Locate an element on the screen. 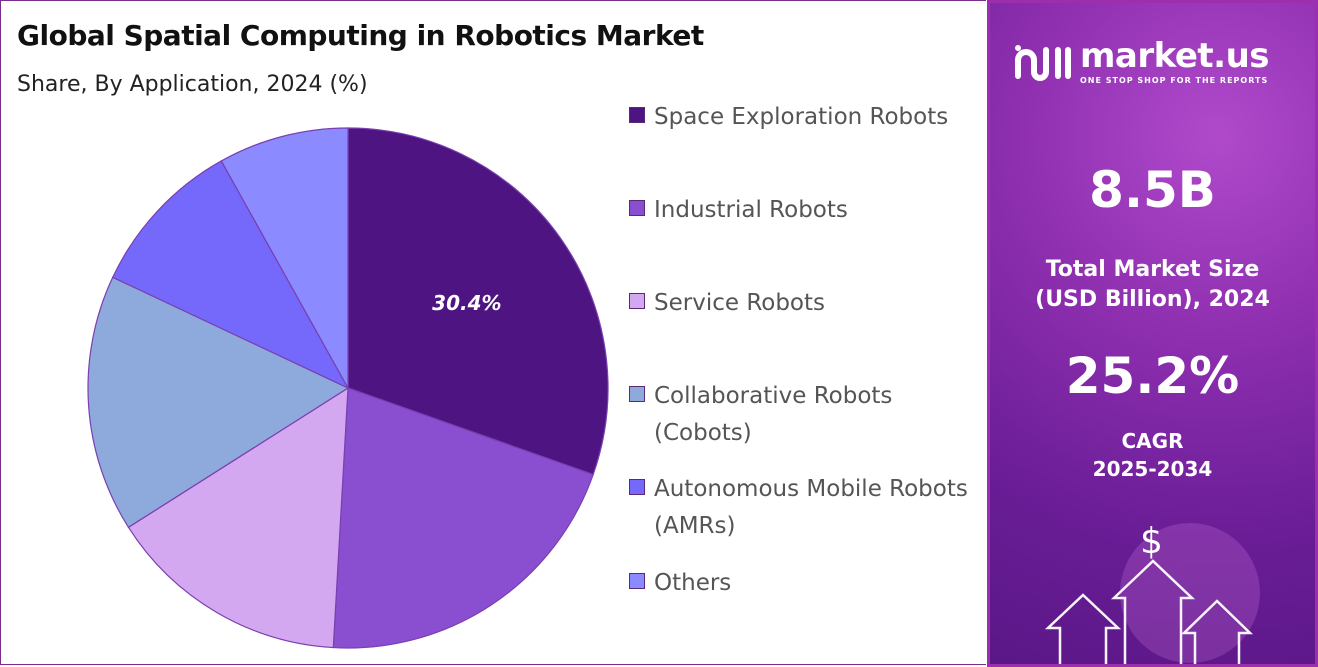  pie-slice-others is located at coordinates (284, 259).